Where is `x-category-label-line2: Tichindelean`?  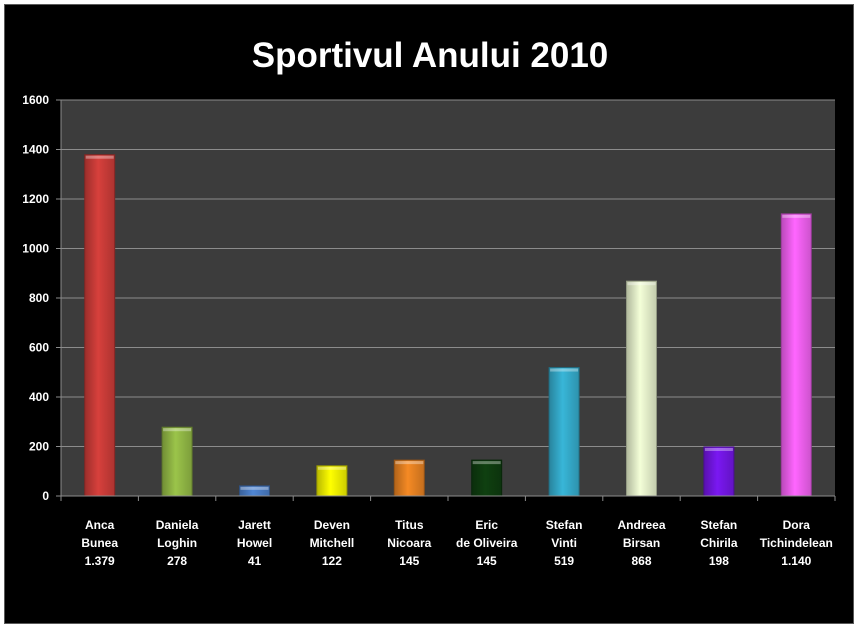
x-category-label-line2: Tichindelean is located at coordinates (796, 543).